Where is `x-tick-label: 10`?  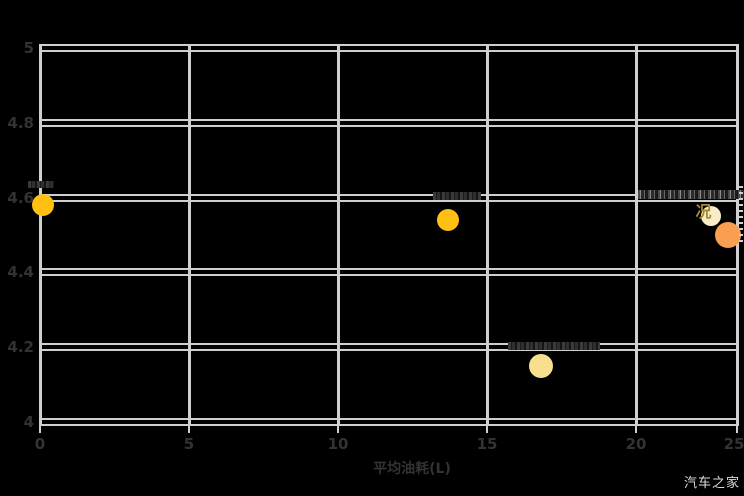 x-tick-label: 10 is located at coordinates (338, 444).